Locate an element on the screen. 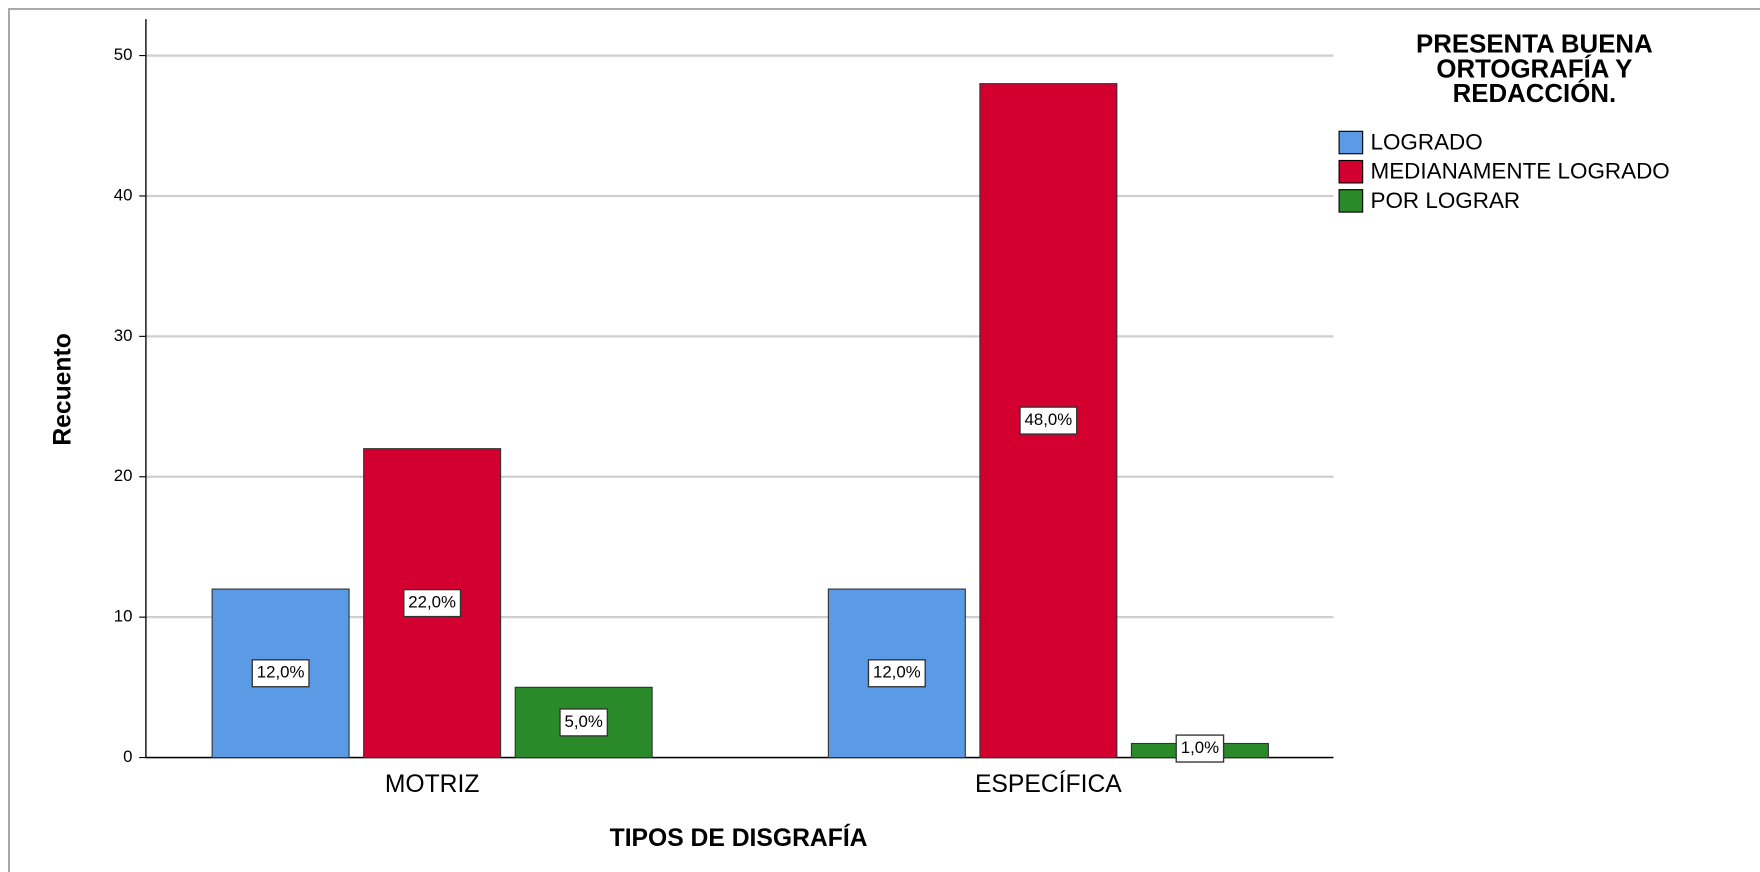  data-label: 48,0% is located at coordinates (1049, 419).